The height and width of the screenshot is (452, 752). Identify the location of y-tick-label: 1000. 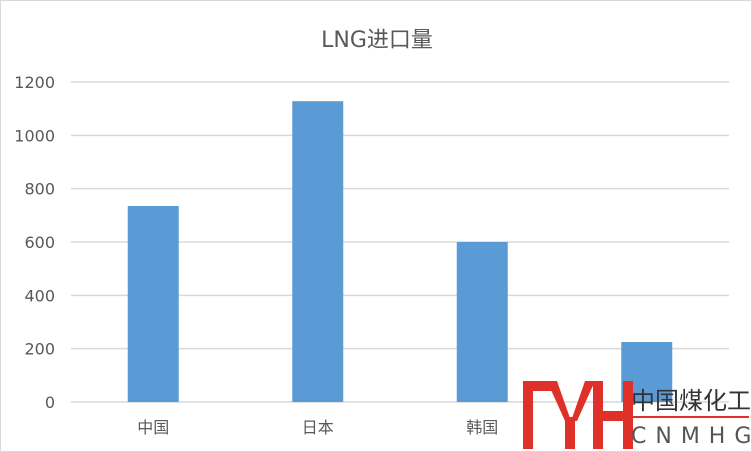
(34, 135).